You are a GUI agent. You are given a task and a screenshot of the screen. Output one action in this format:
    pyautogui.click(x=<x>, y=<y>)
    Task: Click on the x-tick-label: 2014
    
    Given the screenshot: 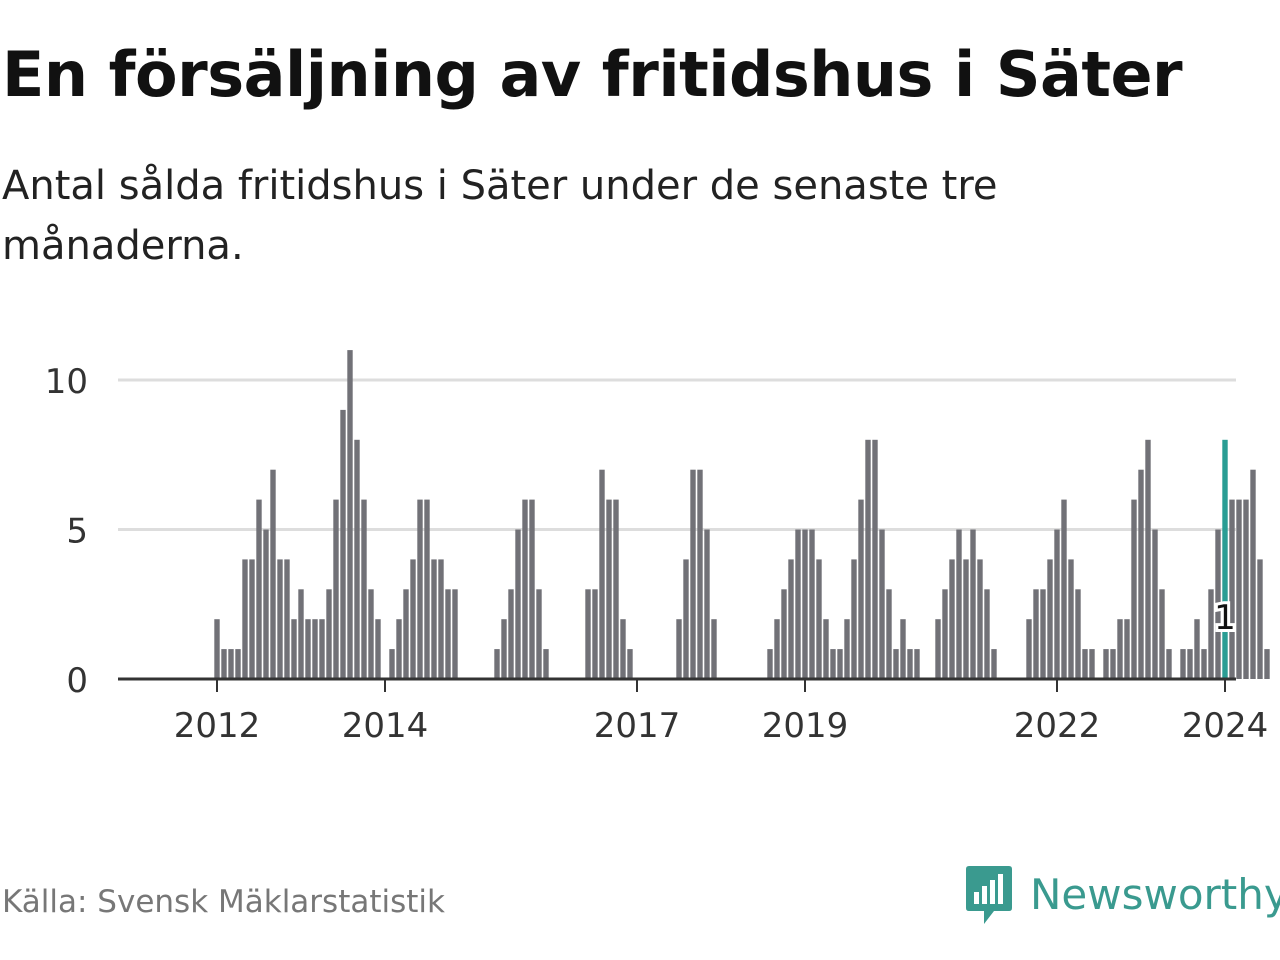 What is the action you would take?
    pyautogui.click(x=385, y=726)
    